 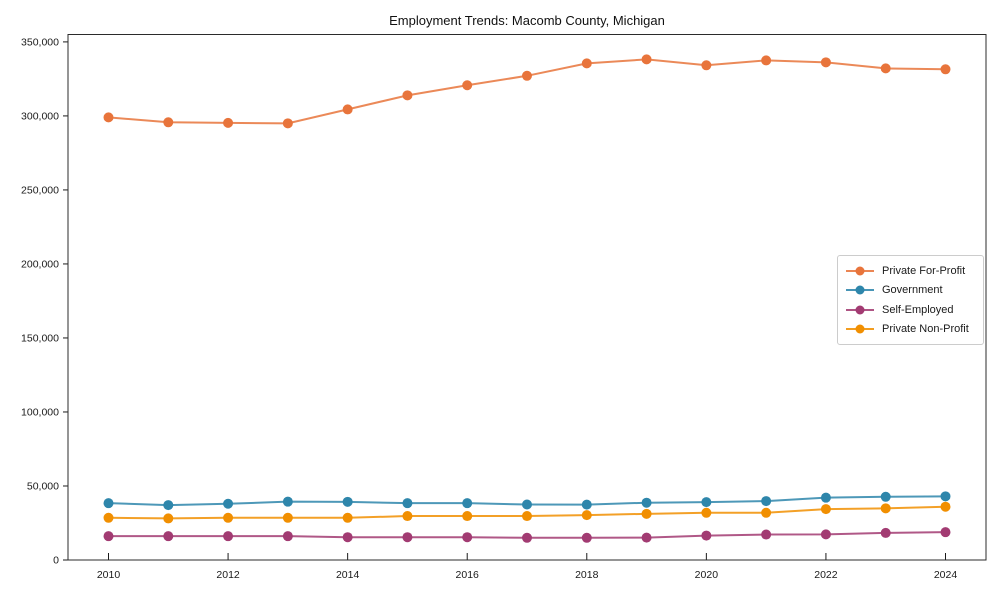 I want to click on legend-marker-private-for-profit, so click(x=860, y=271).